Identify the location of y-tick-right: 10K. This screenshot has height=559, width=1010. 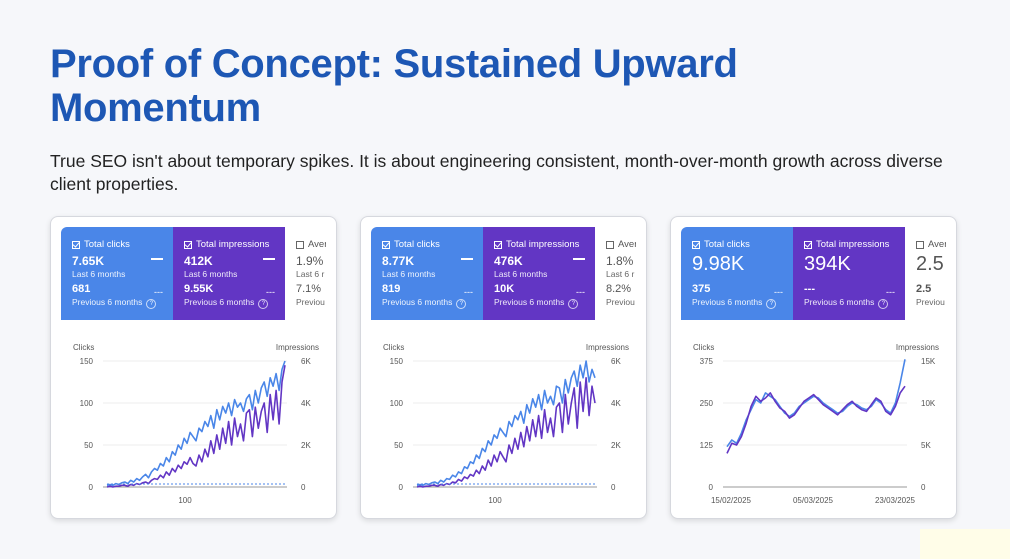
(928, 403).